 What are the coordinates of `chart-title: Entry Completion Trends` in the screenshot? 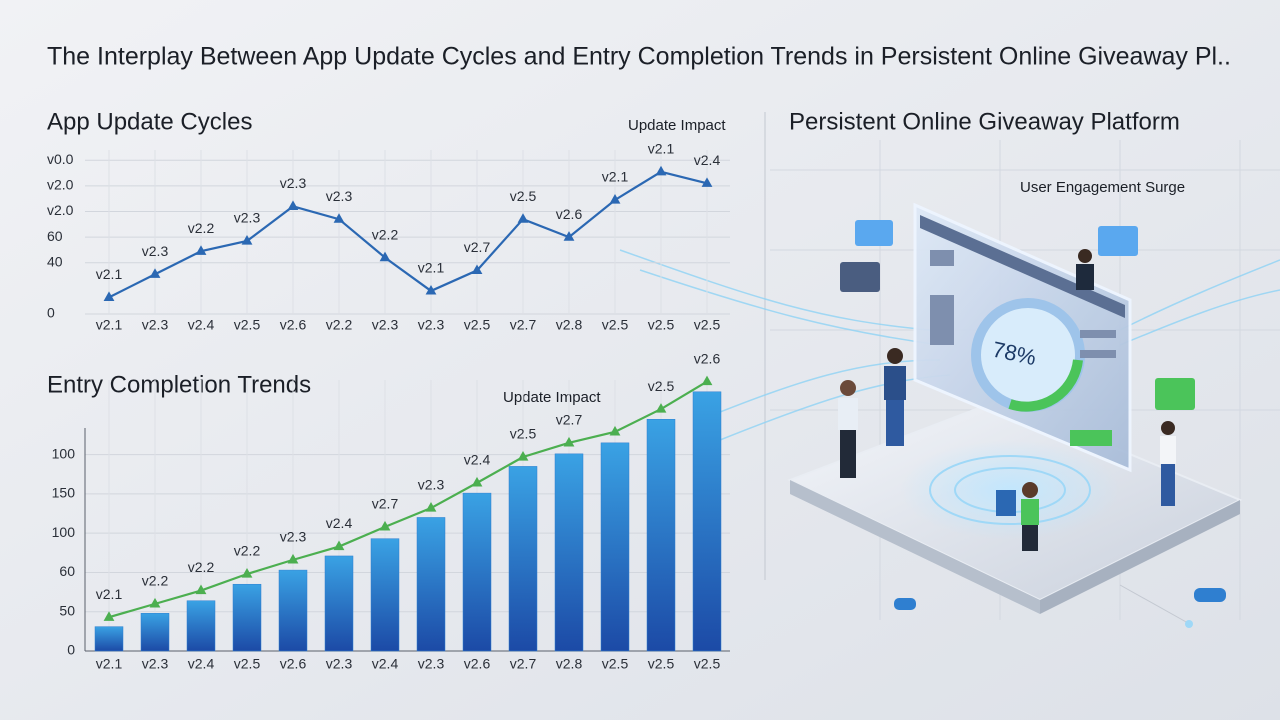 It's located at (179, 384).